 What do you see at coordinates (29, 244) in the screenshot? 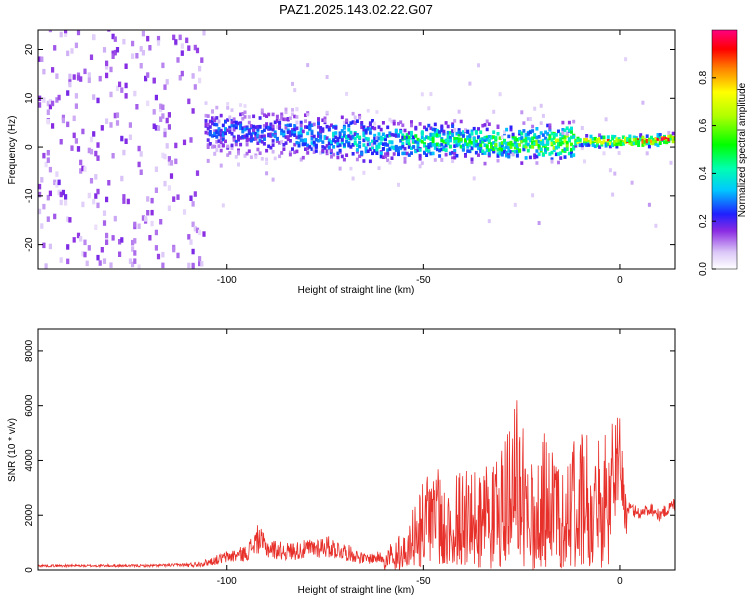
I see `spectrogram-y-tick-label: -20` at bounding box center [29, 244].